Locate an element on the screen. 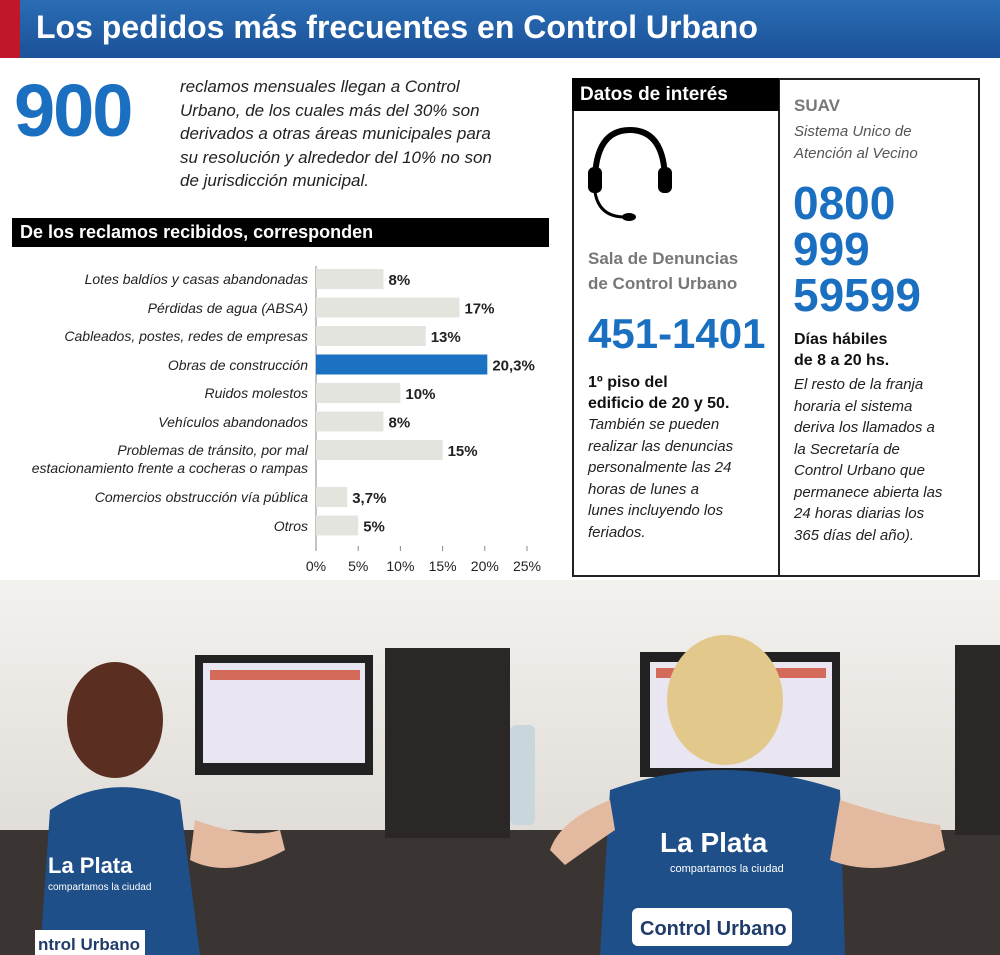  right-service-name: SUAV is located at coordinates (817, 105).